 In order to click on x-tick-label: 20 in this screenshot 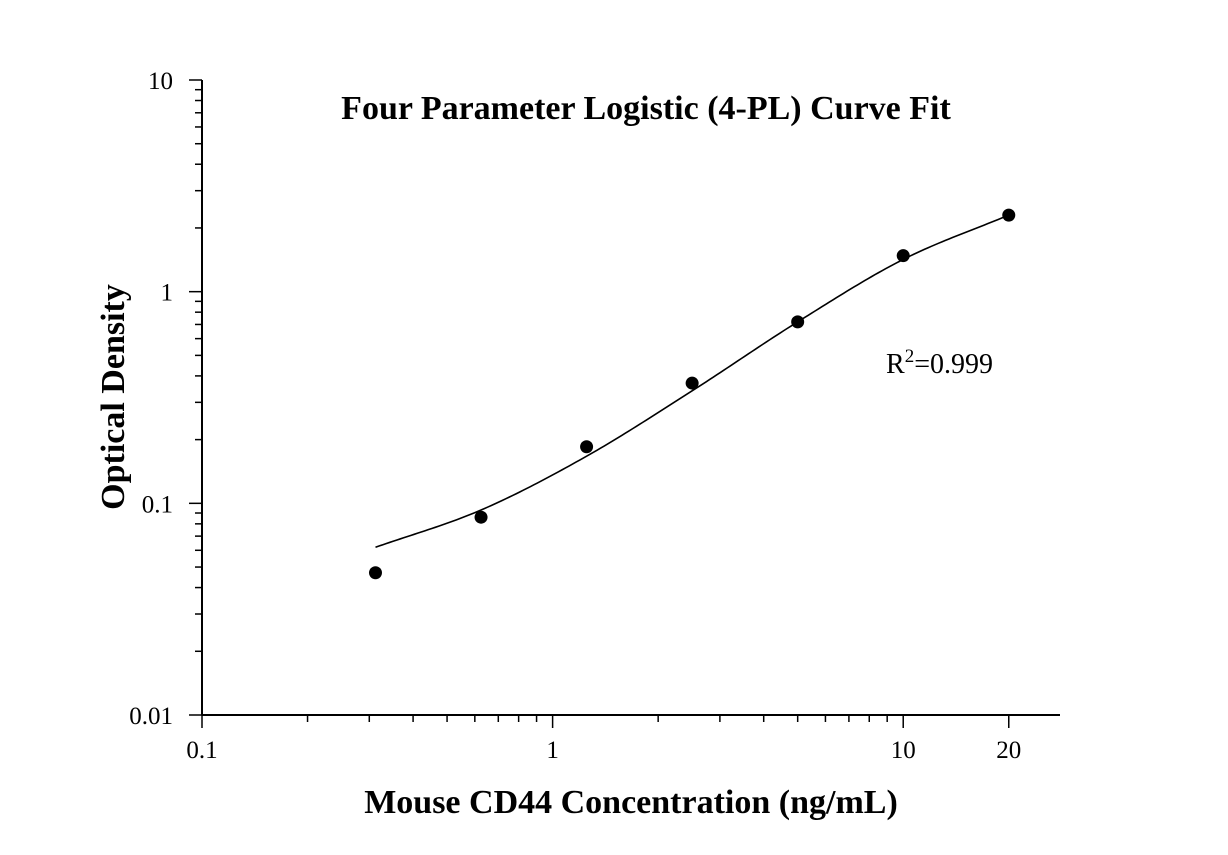, I will do `click(1008, 750)`.